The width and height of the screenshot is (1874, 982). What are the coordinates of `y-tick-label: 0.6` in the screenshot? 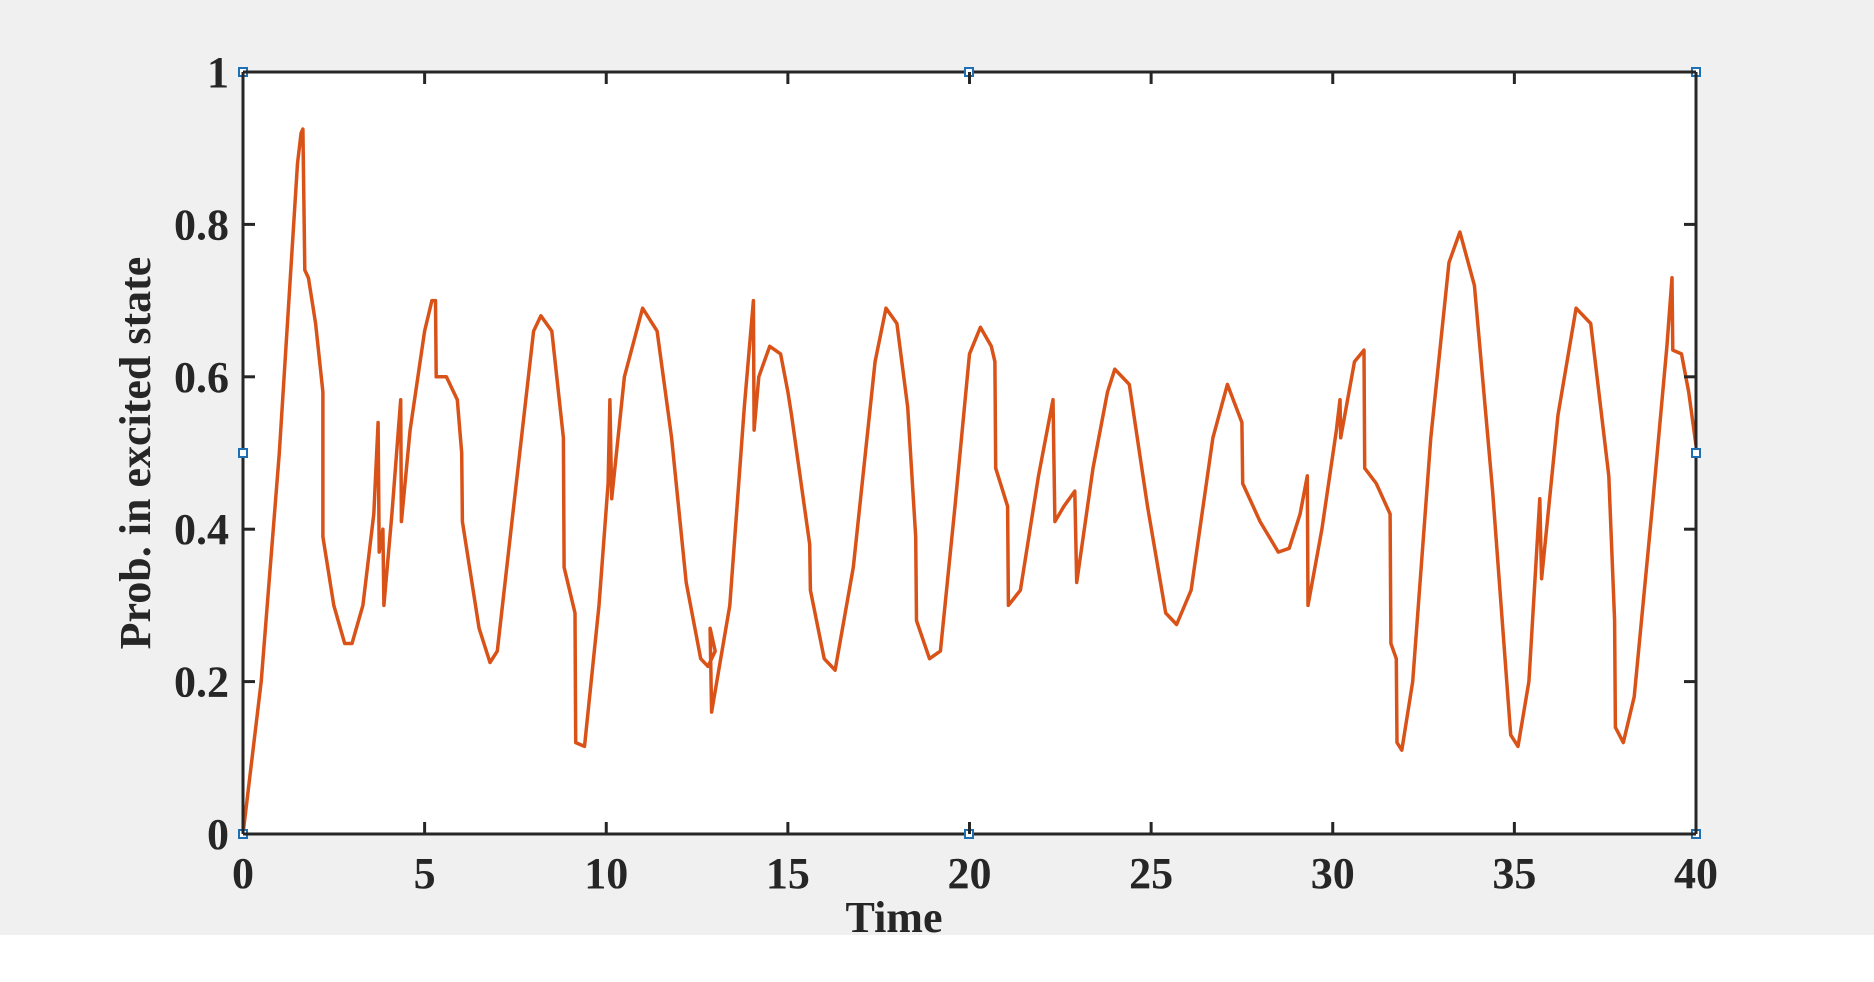 It's located at (201, 377).